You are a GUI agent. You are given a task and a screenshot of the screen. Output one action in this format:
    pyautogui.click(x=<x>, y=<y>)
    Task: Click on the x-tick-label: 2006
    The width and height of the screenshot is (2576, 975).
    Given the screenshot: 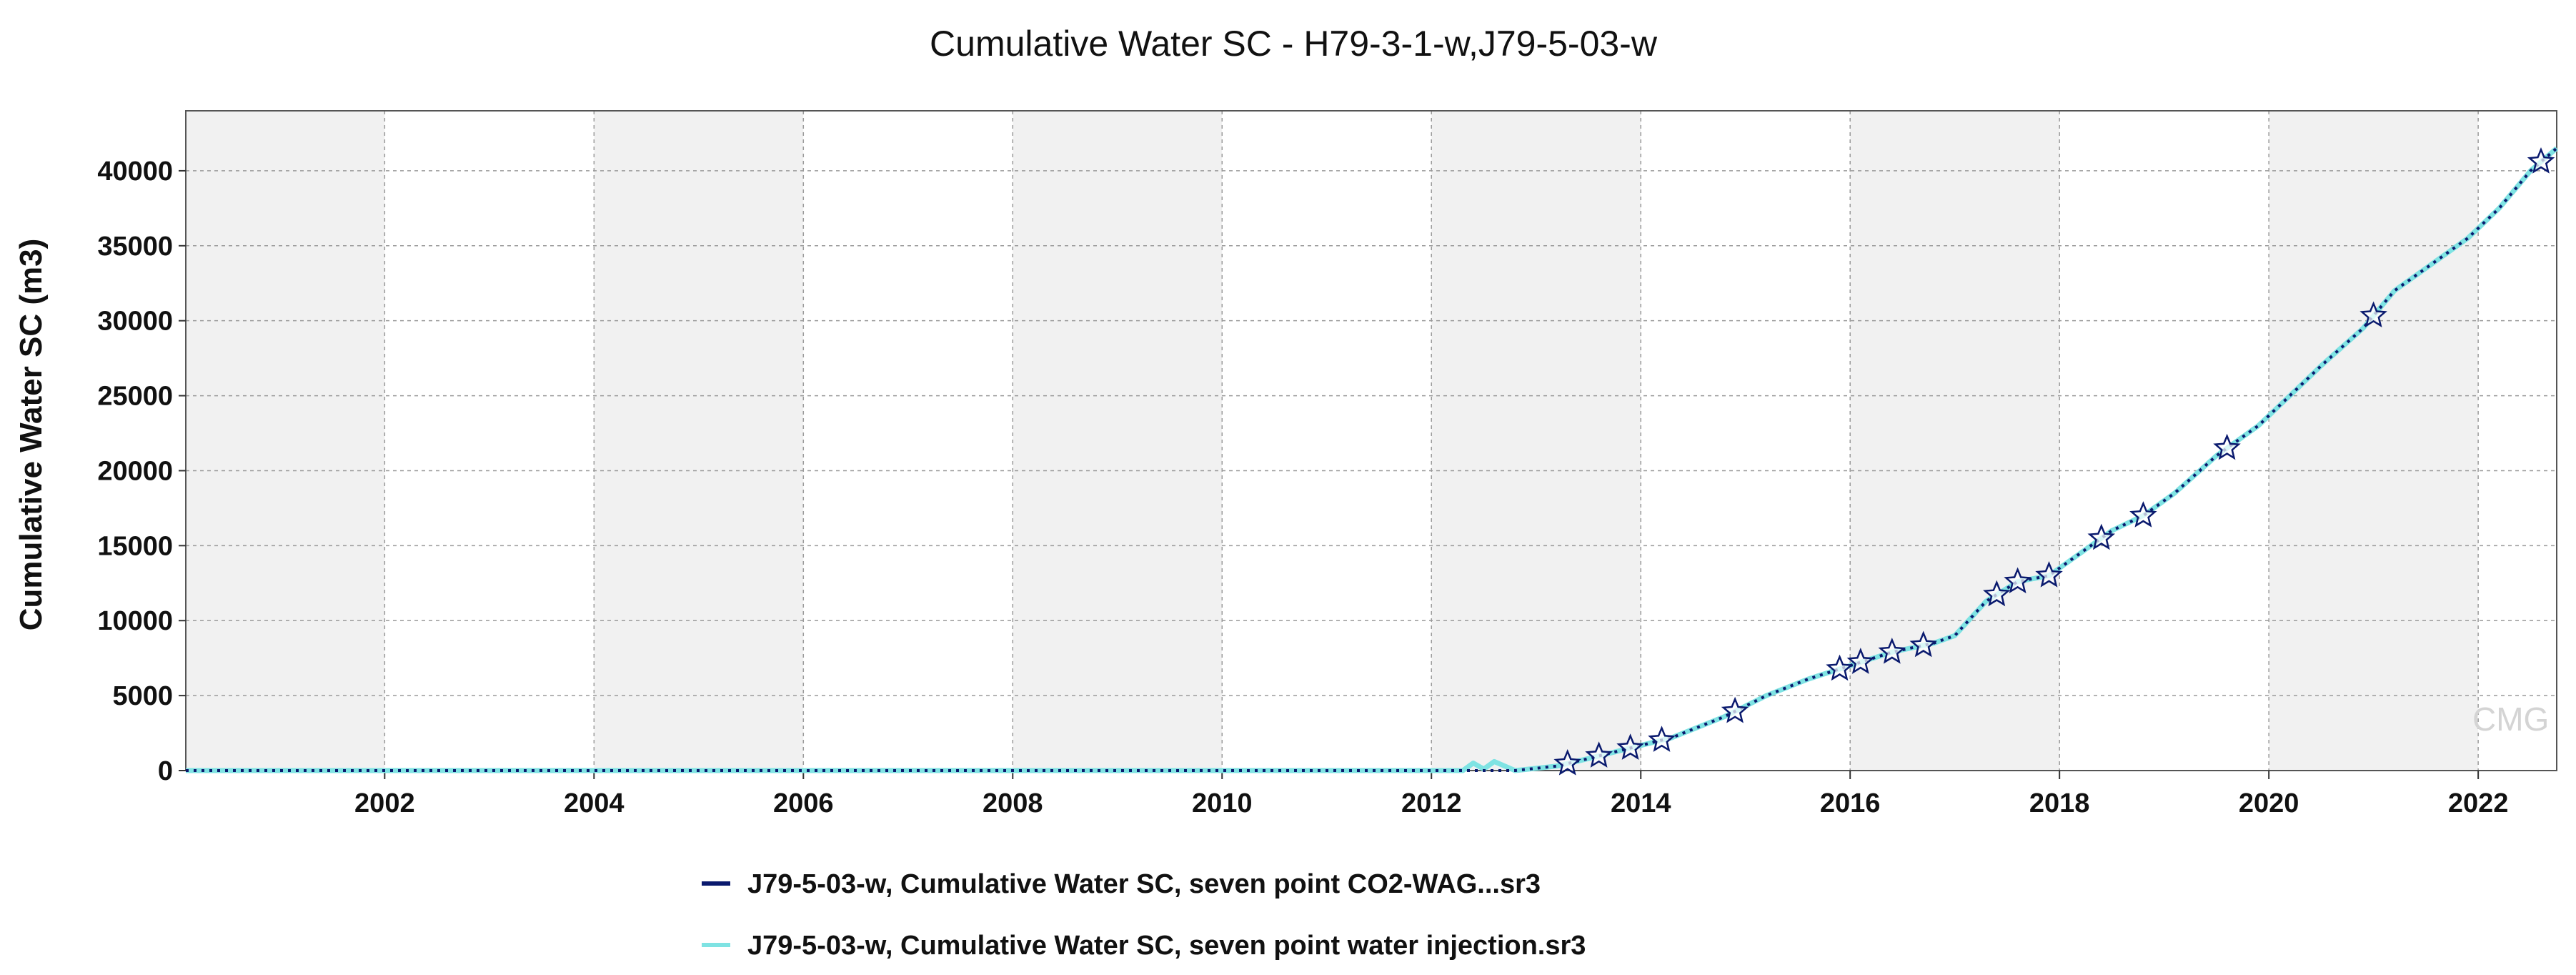 What is the action you would take?
    pyautogui.click(x=803, y=803)
    